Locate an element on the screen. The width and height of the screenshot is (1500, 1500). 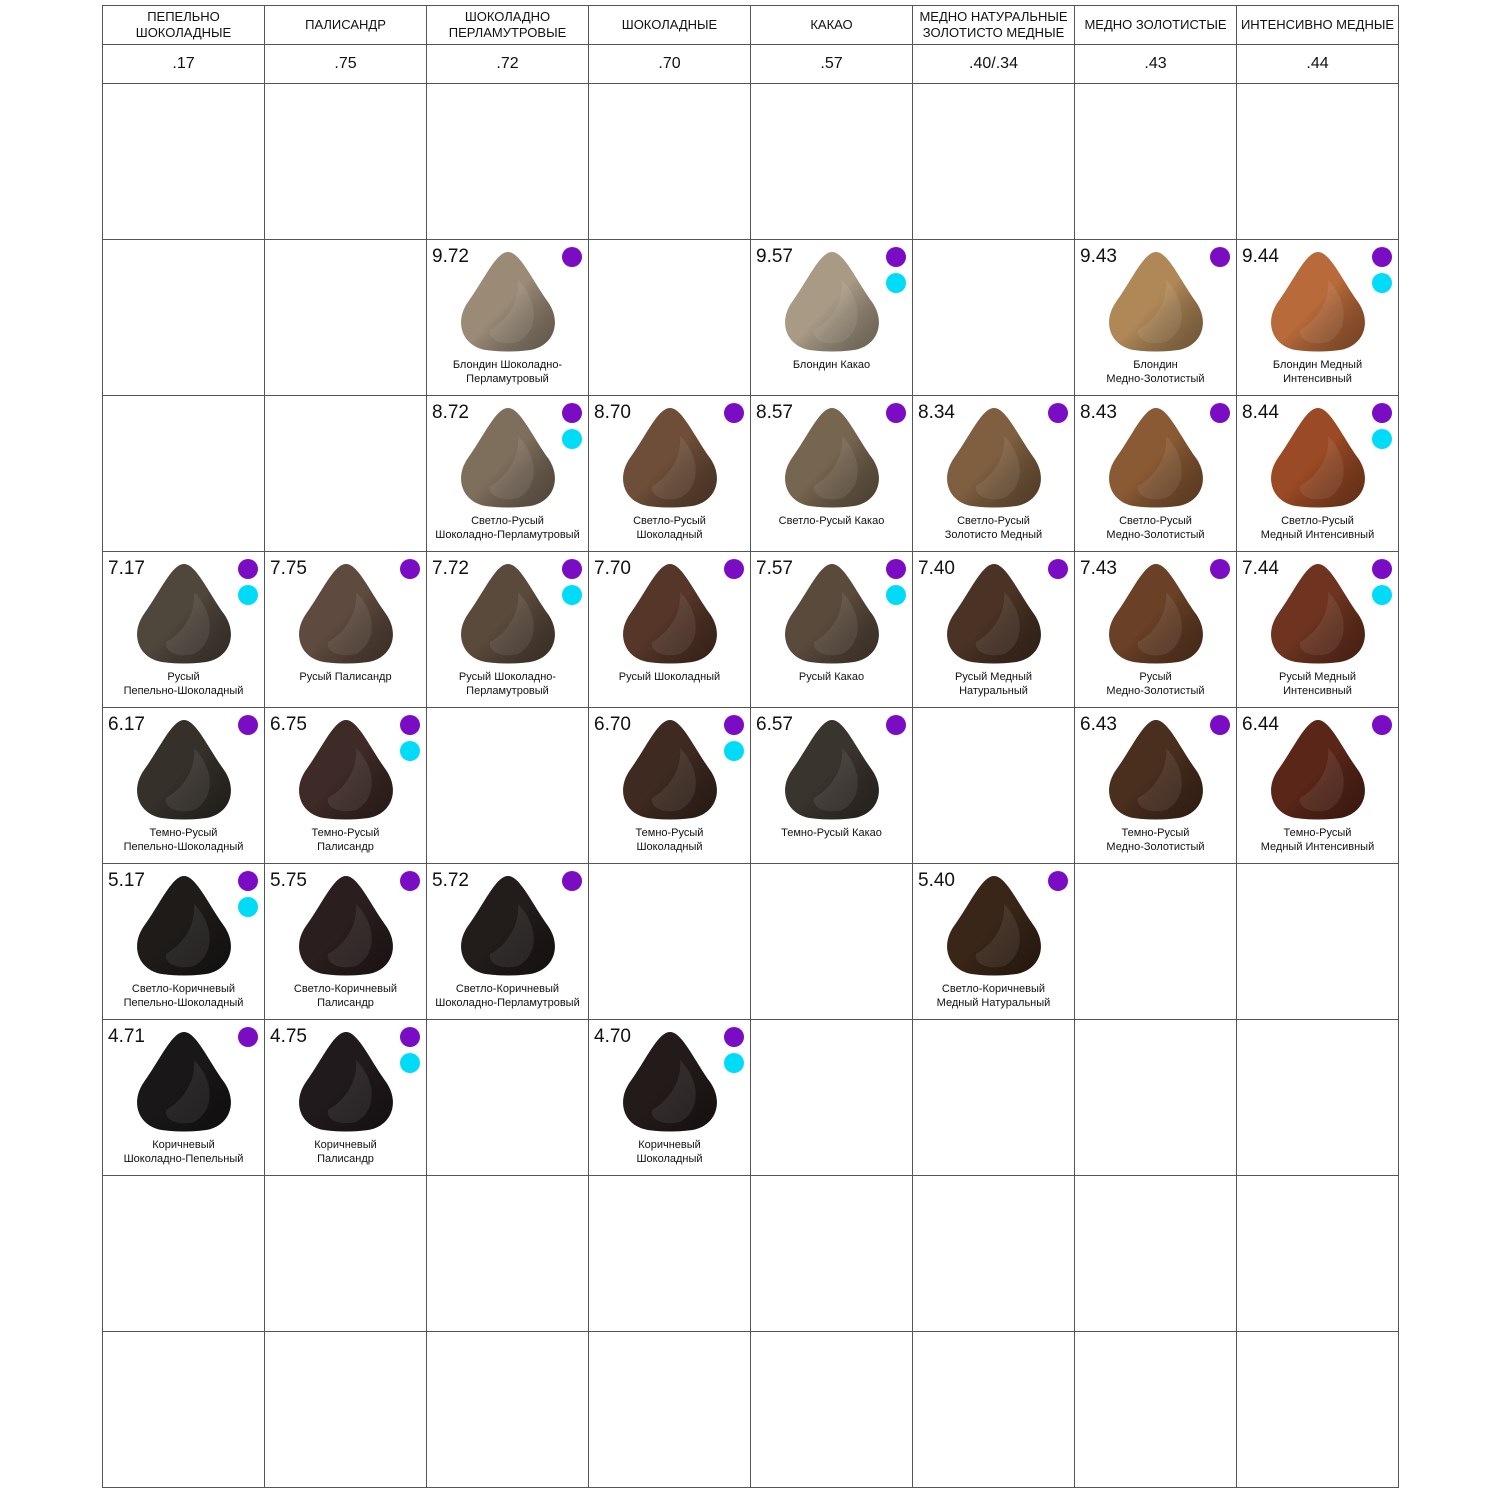
swatch-cell: 7.75 Русый Палисандр is located at coordinates (345, 629).